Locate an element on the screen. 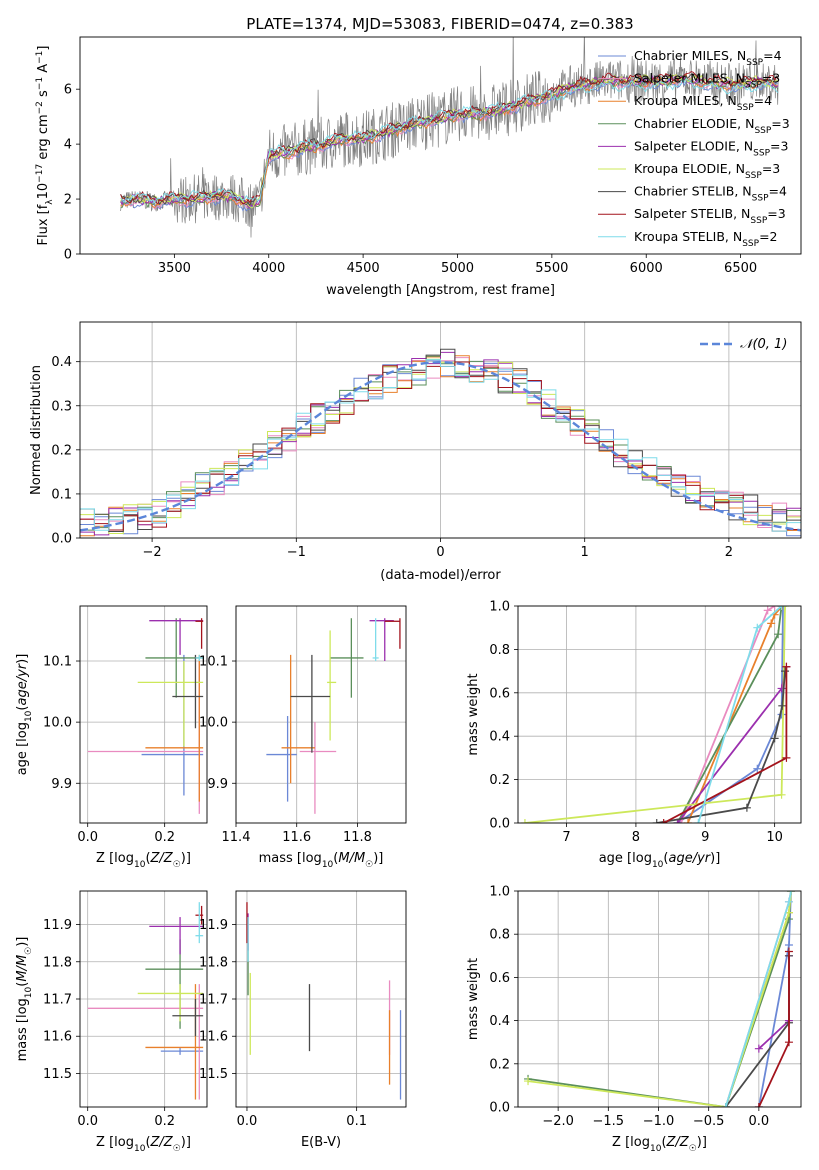 The height and width of the screenshot is (1170, 819). label-part: λ is located at coordinates (50, 202).